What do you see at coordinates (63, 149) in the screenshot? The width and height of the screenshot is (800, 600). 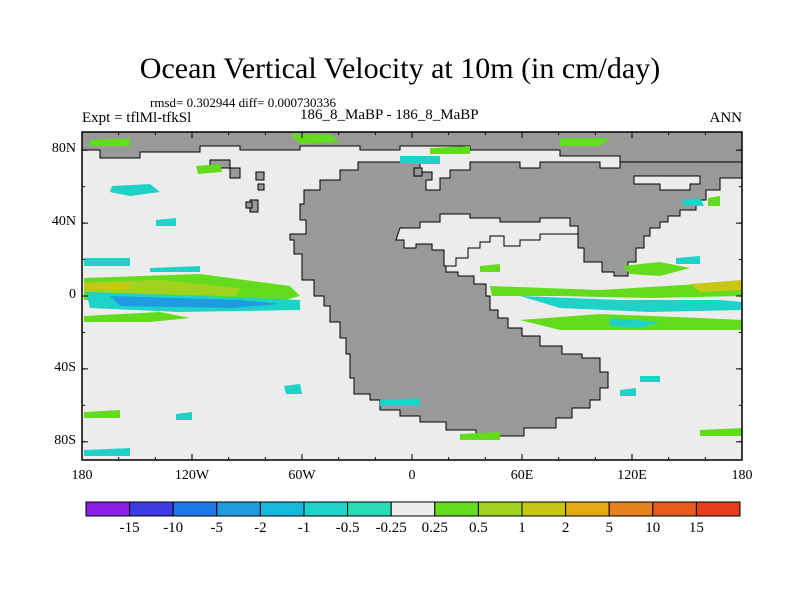 I see `y-tick-label: 80N` at bounding box center [63, 149].